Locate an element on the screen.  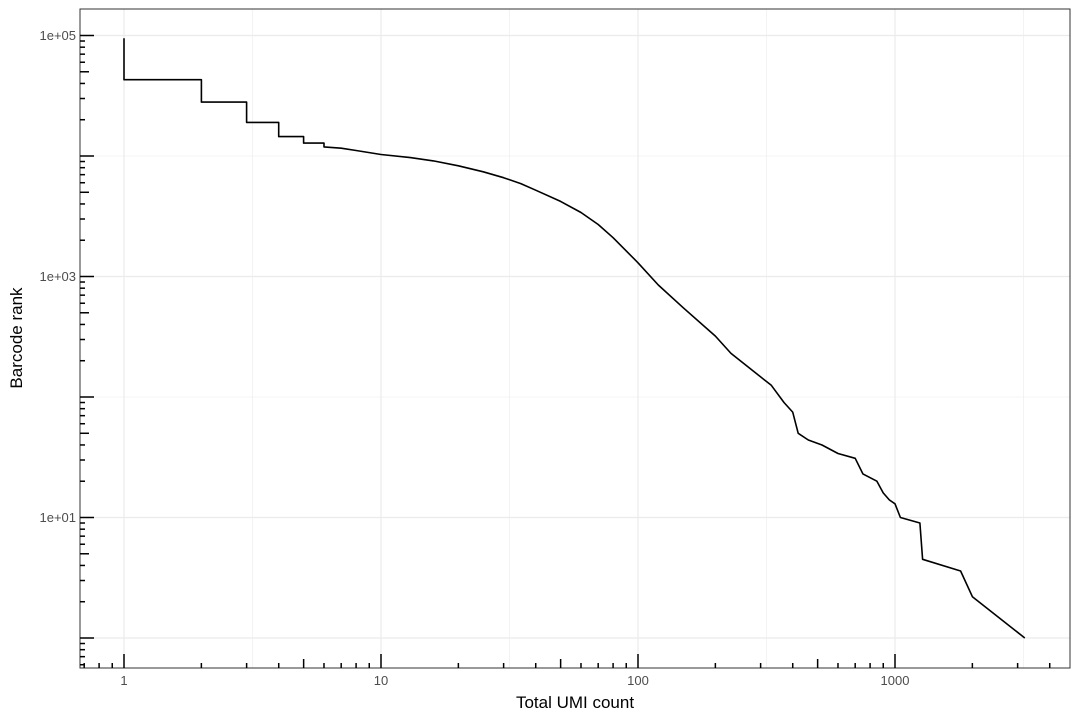
x-tick-label: 1000 is located at coordinates (895, 680).